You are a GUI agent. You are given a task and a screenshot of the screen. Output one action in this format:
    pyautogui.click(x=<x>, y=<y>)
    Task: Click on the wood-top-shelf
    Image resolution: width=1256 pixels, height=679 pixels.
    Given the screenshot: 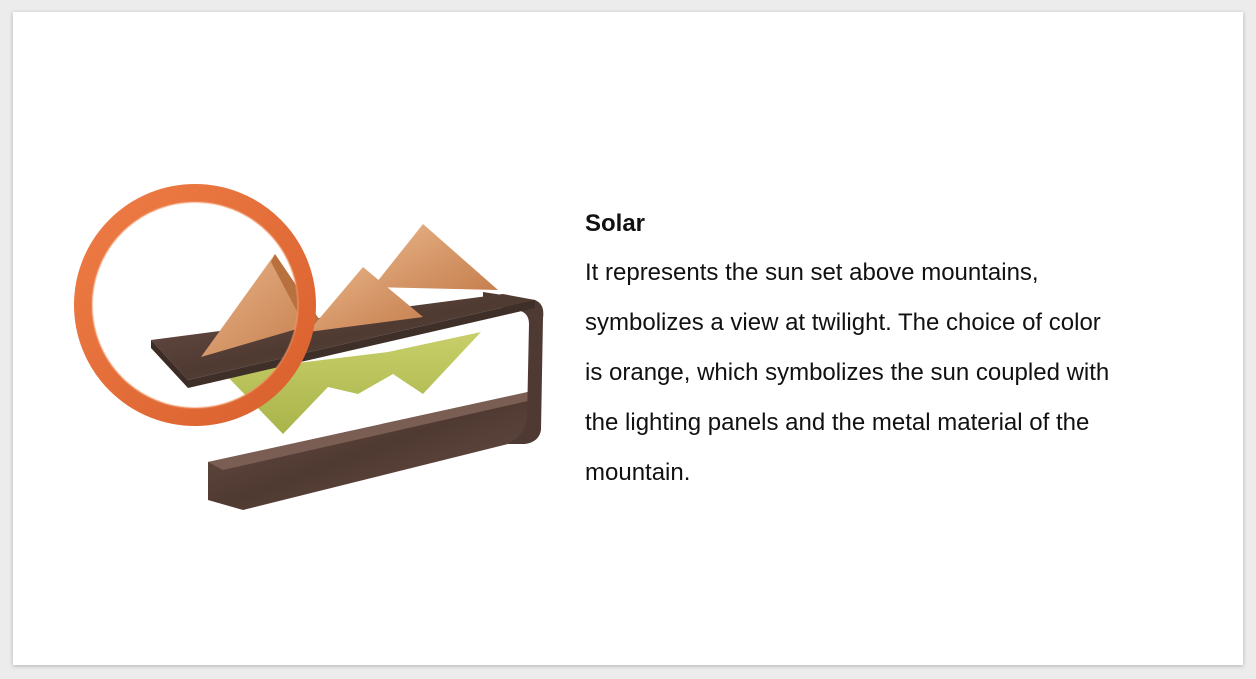 What is the action you would take?
    pyautogui.click(x=343, y=337)
    